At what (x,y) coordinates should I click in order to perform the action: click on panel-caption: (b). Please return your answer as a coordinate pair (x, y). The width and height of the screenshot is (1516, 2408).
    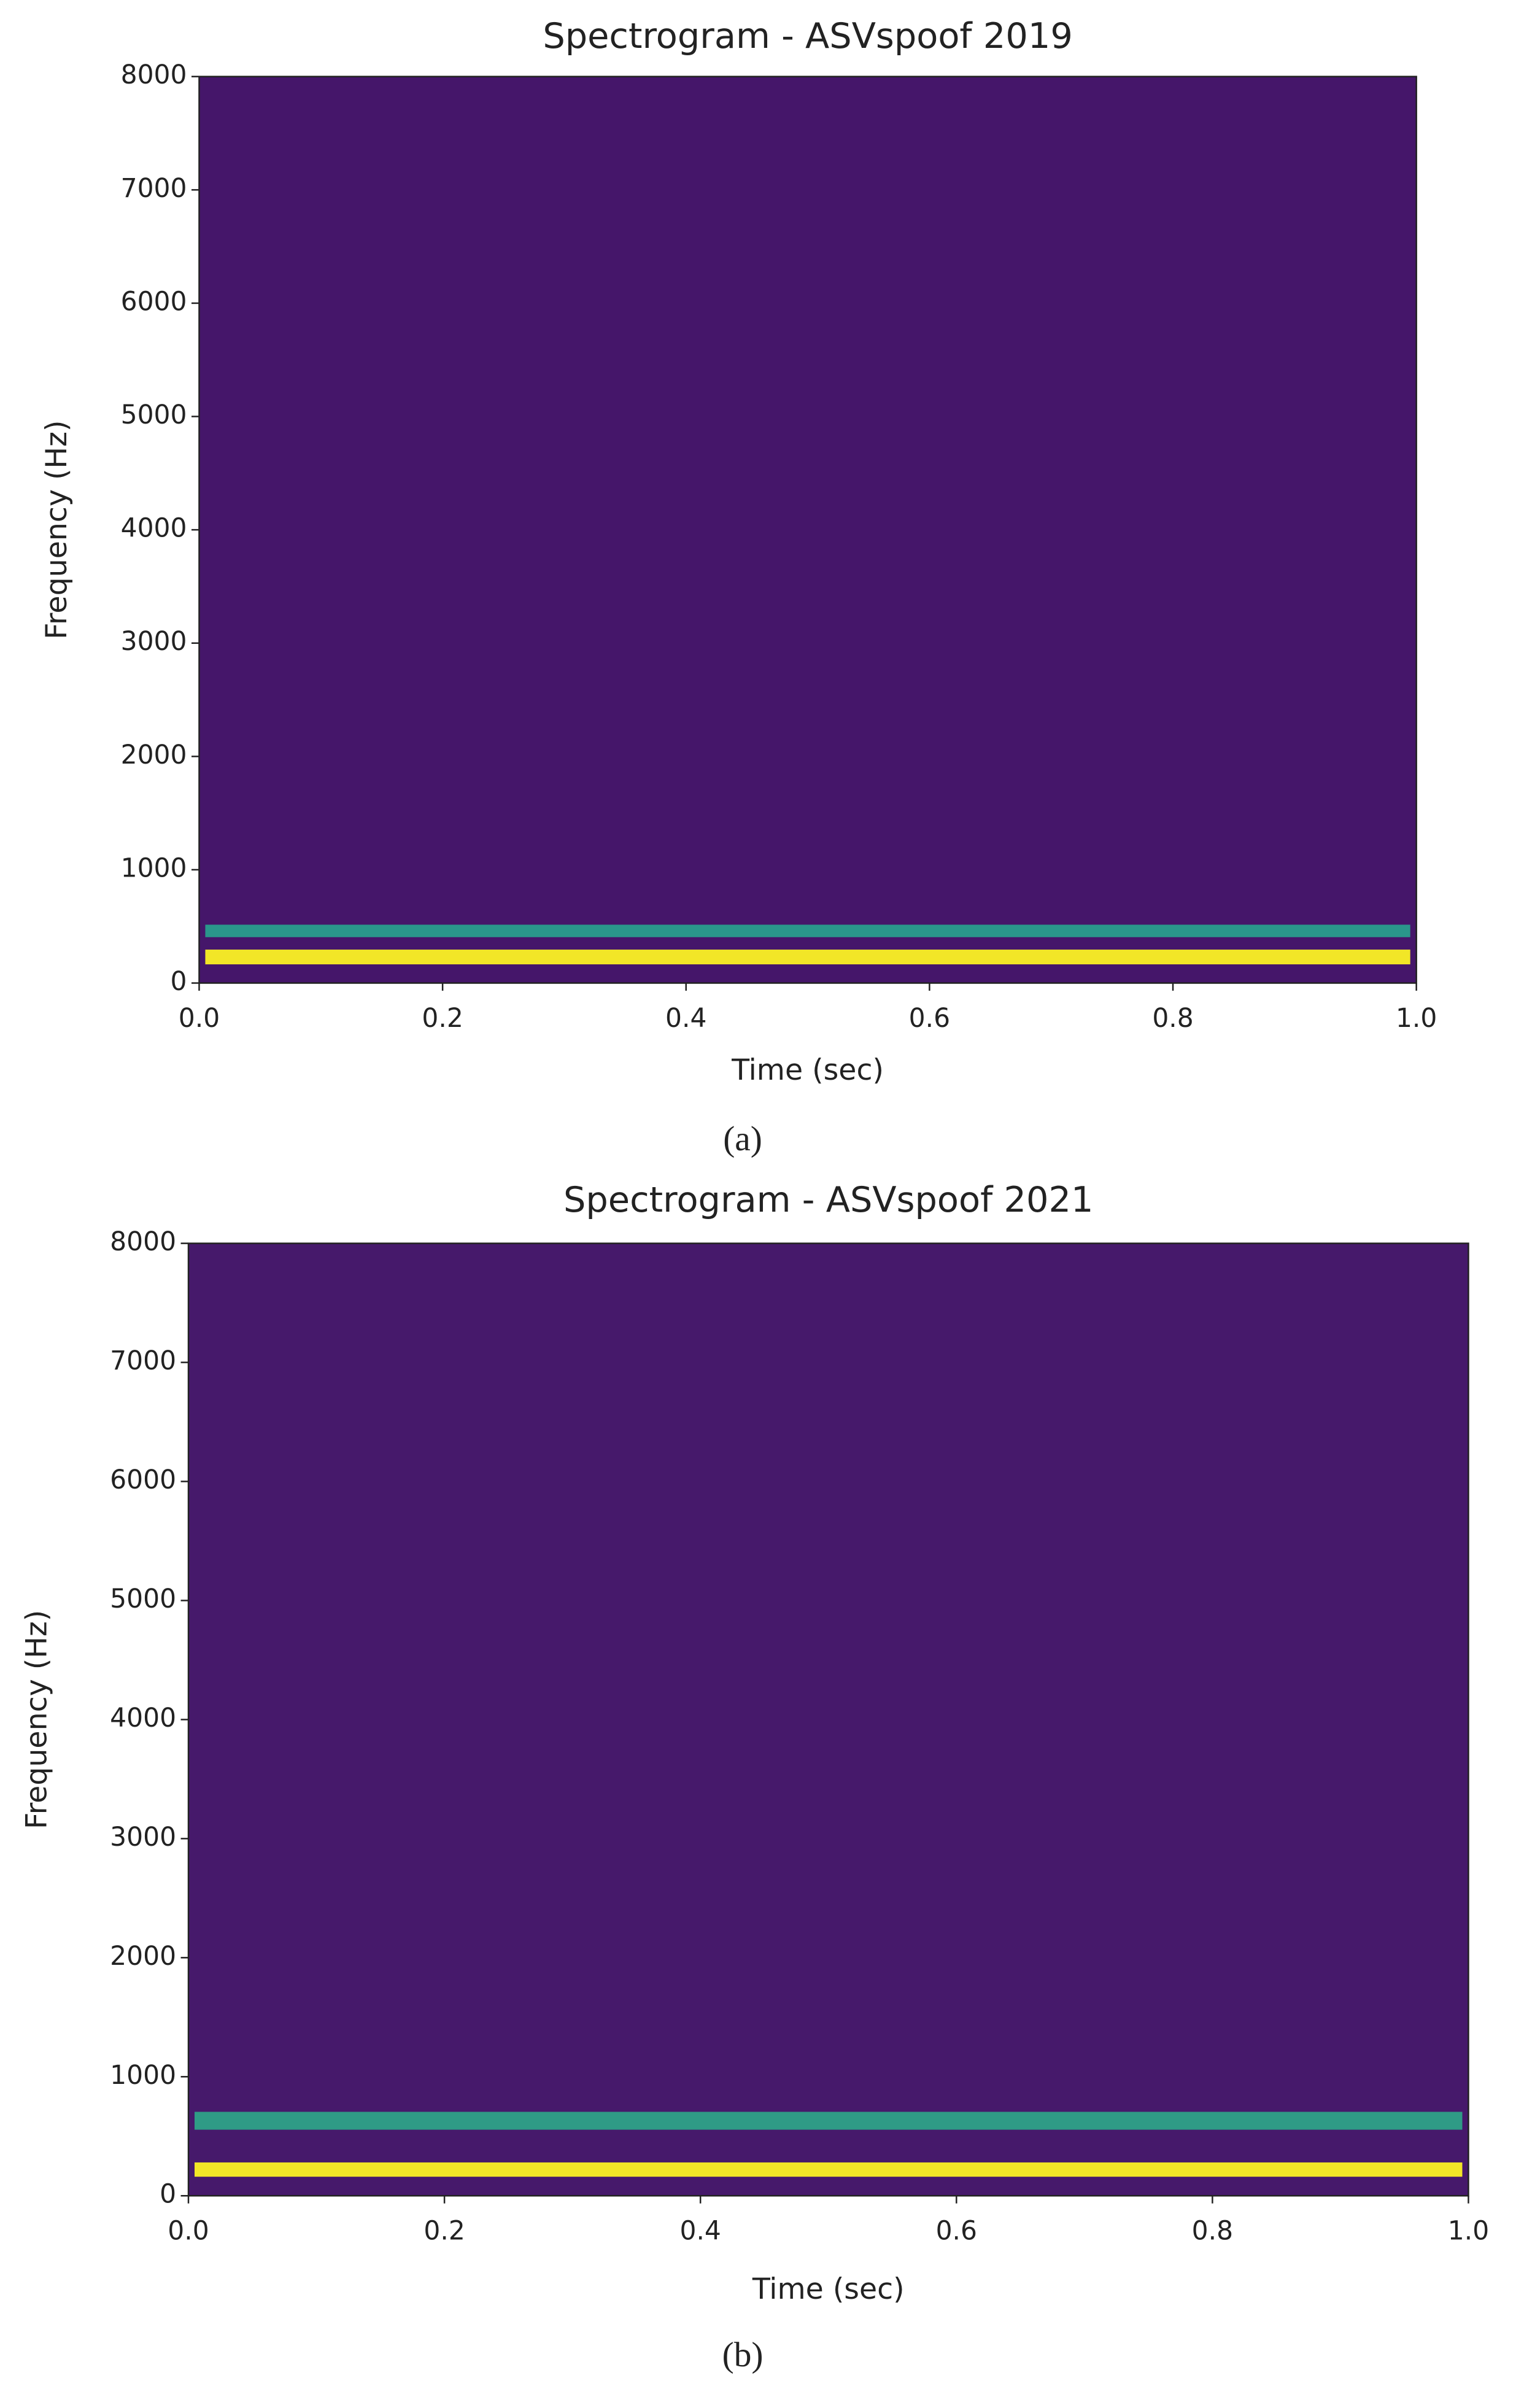
    Looking at the image, I should click on (743, 2355).